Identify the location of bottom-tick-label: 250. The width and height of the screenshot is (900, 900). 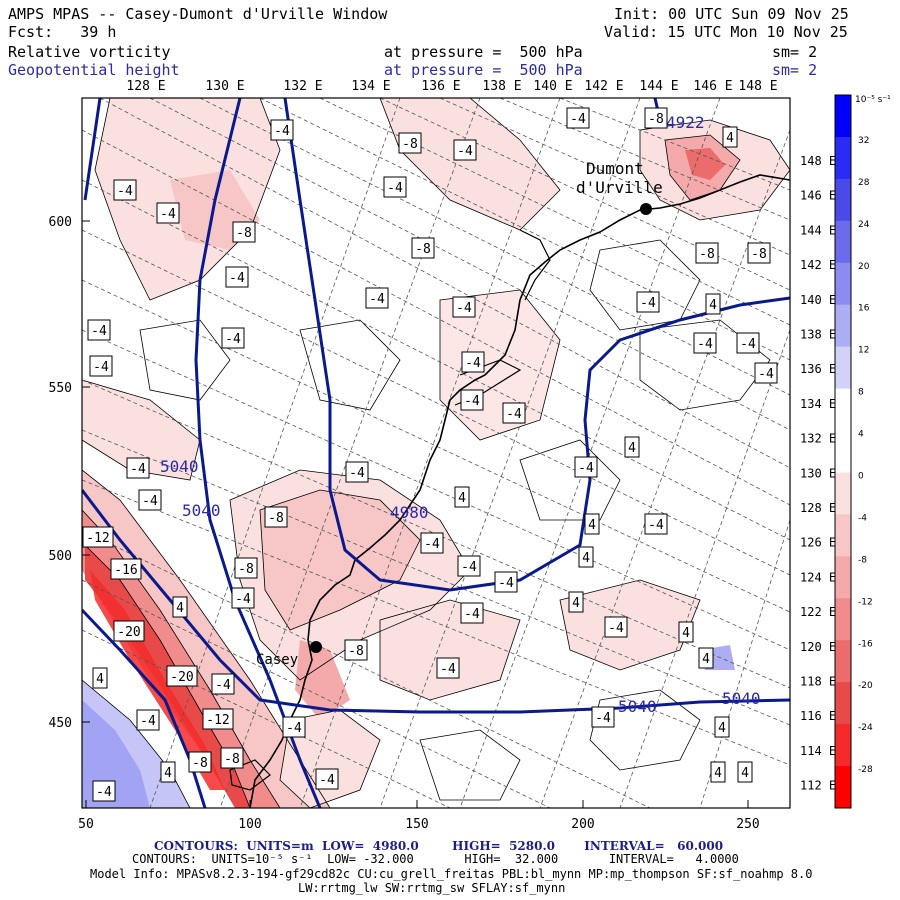
(747, 824).